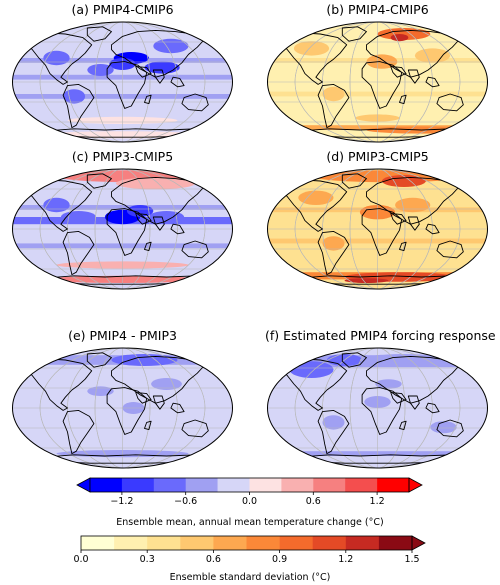 The height and width of the screenshot is (585, 500). Describe the element at coordinates (280, 559) in the screenshot. I see `colorbar-tick-label: 0.9` at that location.